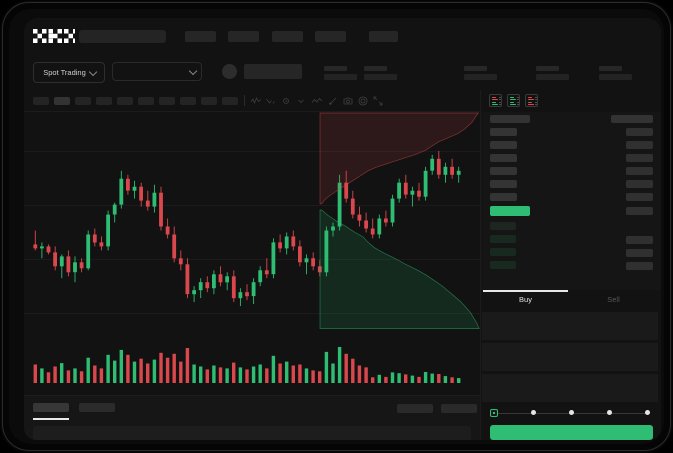  Describe the element at coordinates (271, 101) in the screenshot. I see `compare-icon` at that location.